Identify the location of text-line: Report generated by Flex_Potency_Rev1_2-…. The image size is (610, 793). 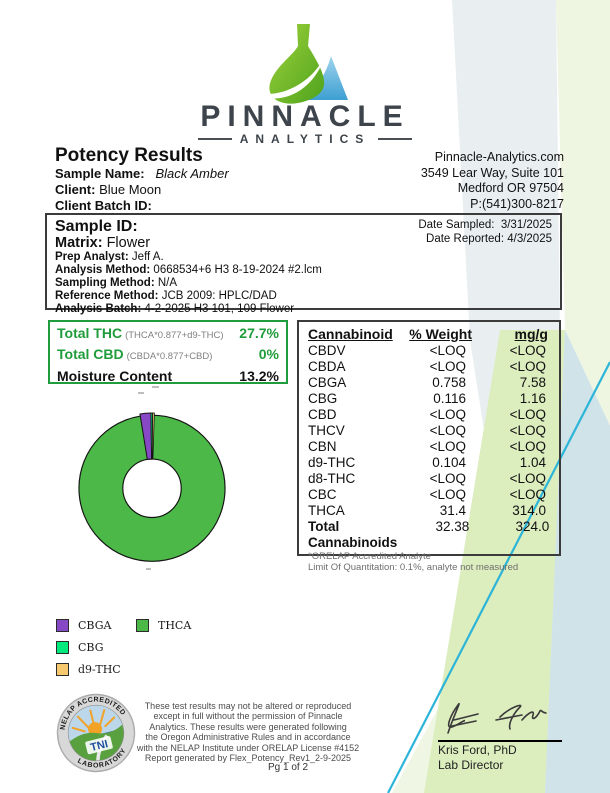
(248, 758).